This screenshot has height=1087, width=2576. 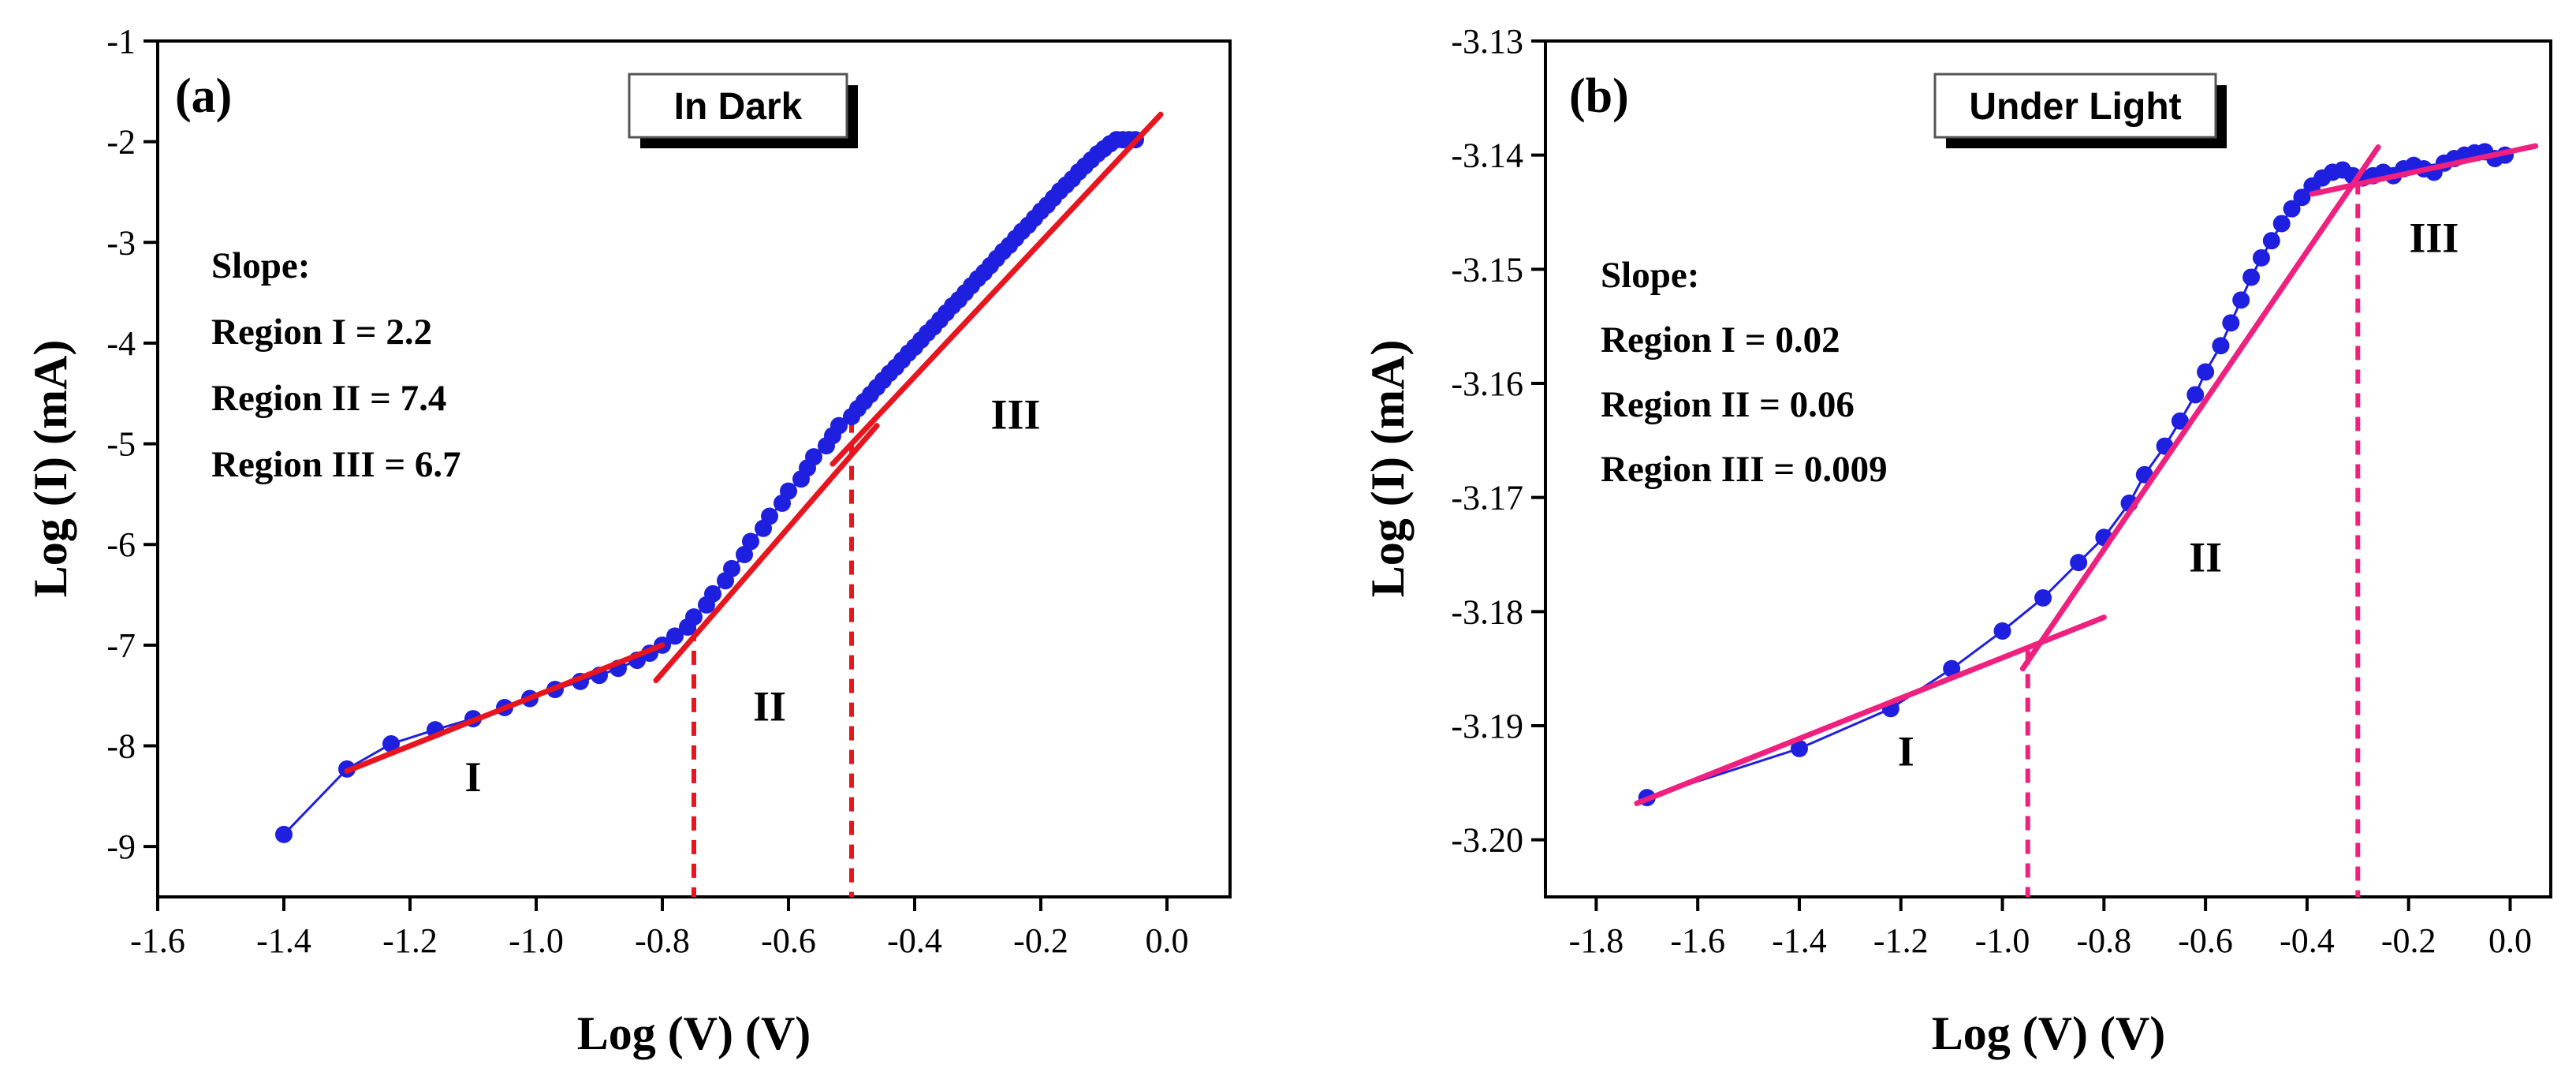 What do you see at coordinates (1596, 940) in the screenshot?
I see `x-tick-label: -1.8` at bounding box center [1596, 940].